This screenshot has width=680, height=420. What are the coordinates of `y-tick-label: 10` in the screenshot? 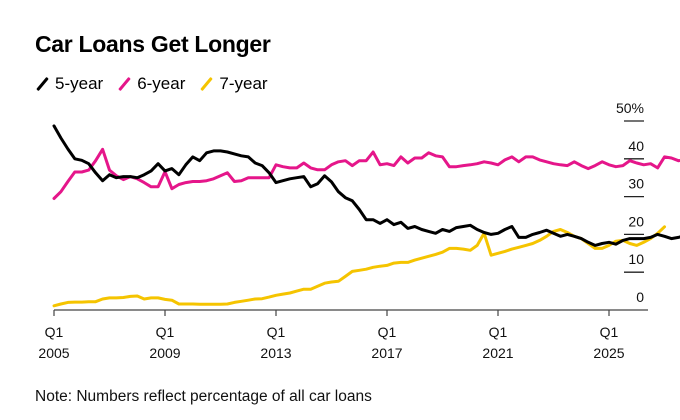 It's located at (636, 259).